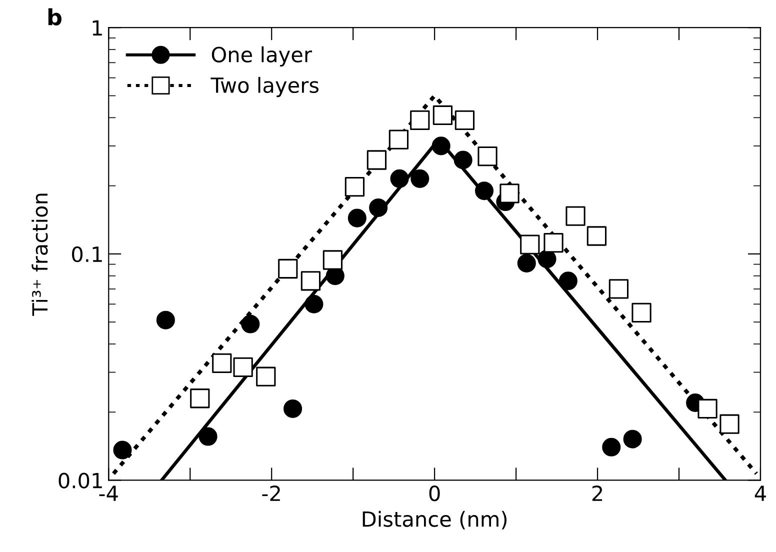  What do you see at coordinates (264, 87) in the screenshot?
I see `legend-label: Two layers` at bounding box center [264, 87].